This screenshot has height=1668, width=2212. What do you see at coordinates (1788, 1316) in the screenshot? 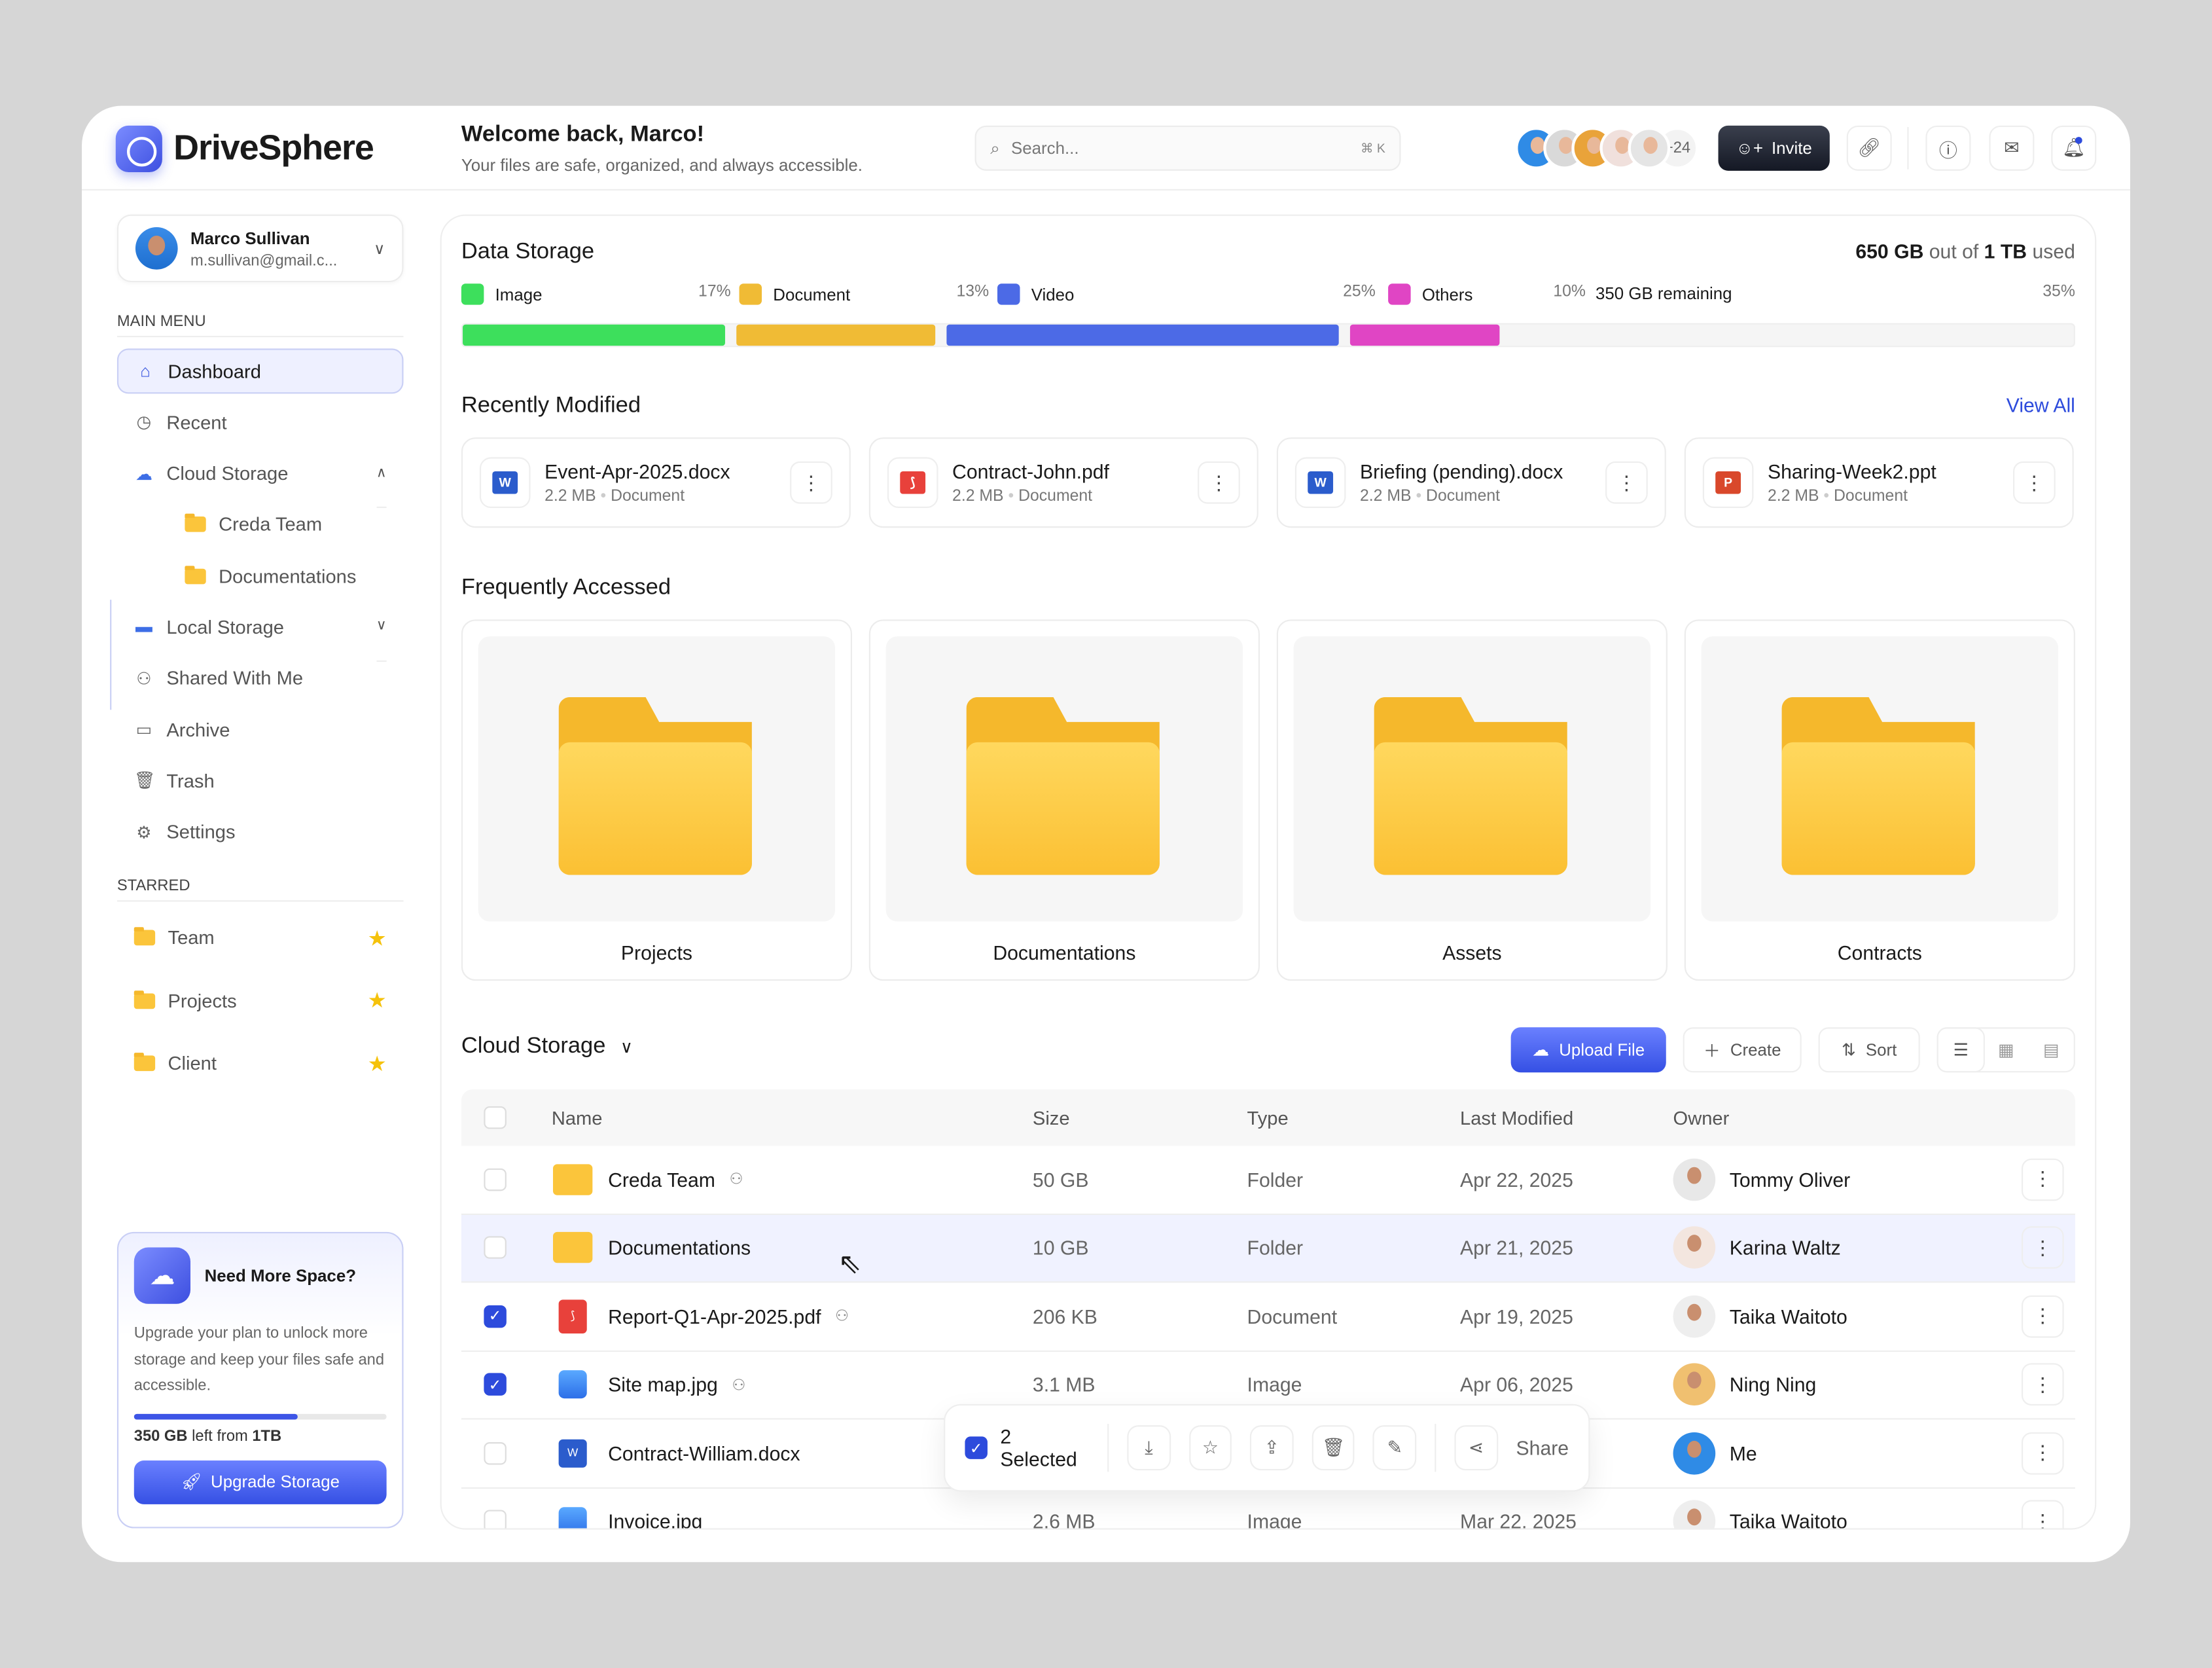
I see `owner-name: Taika Waitoto` at bounding box center [1788, 1316].